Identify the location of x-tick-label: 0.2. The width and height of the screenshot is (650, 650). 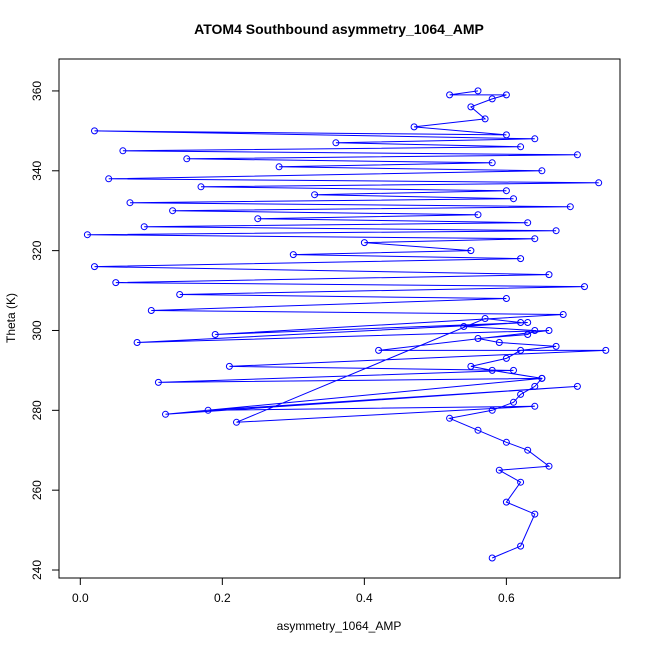
(222, 598).